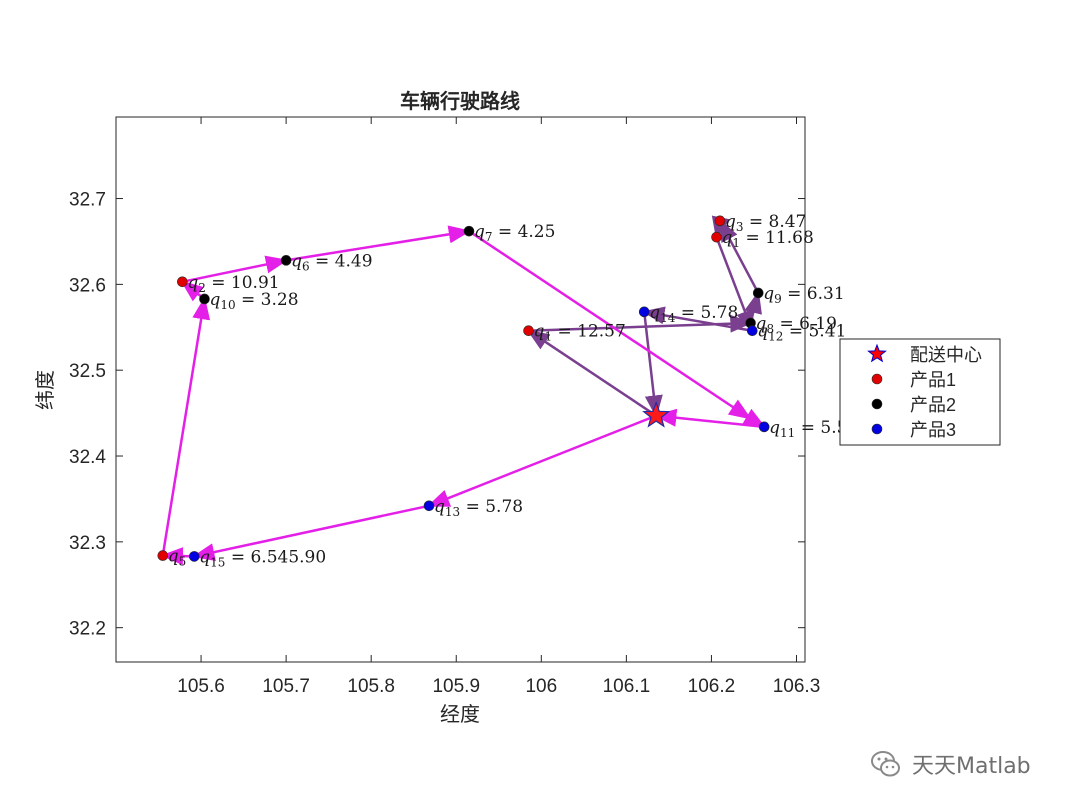 The width and height of the screenshot is (1080, 810). I want to click on point-label-1: q1 = 12.57, so click(580, 333).